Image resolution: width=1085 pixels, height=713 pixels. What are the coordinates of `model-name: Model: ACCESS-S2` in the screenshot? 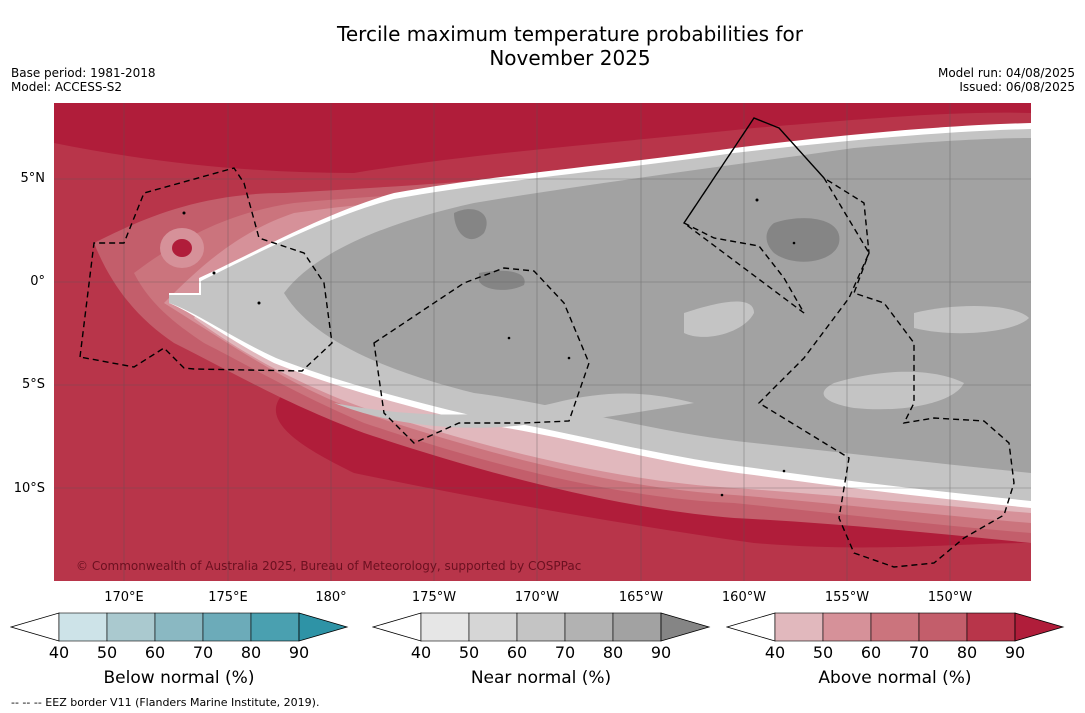 It's located at (67, 87).